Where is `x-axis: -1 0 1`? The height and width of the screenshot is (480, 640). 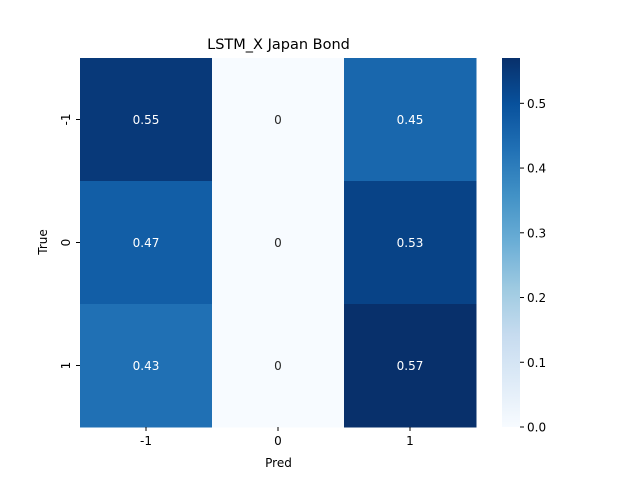
x-axis: -1 0 1 is located at coordinates (277, 437).